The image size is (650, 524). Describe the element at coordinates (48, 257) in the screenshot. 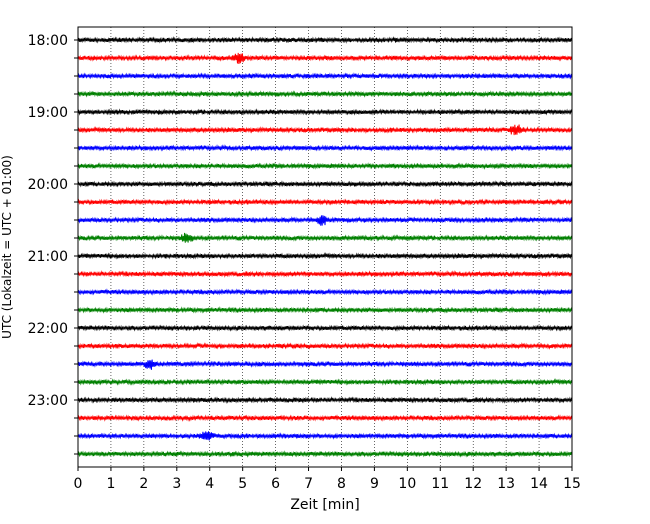

I see `y-tick-label: 21:00` at that location.